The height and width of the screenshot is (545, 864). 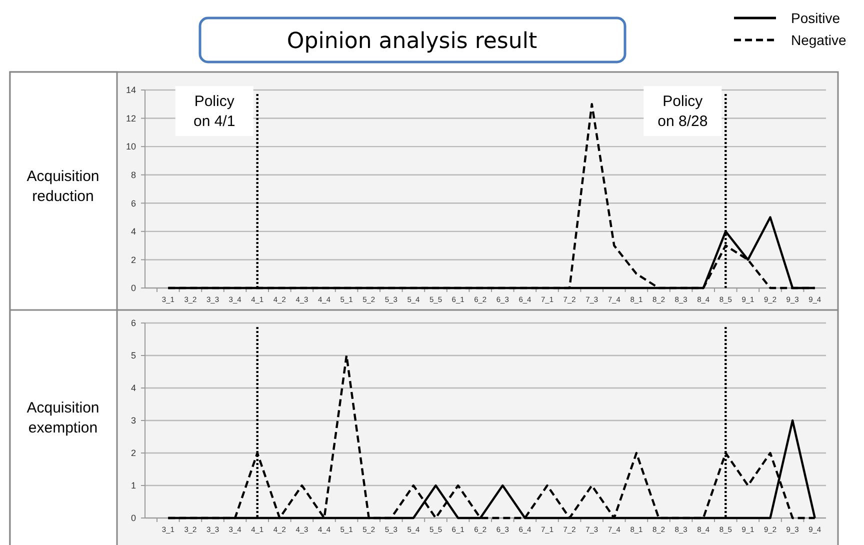 What do you see at coordinates (131, 90) in the screenshot?
I see `y-tick-label: 14` at bounding box center [131, 90].